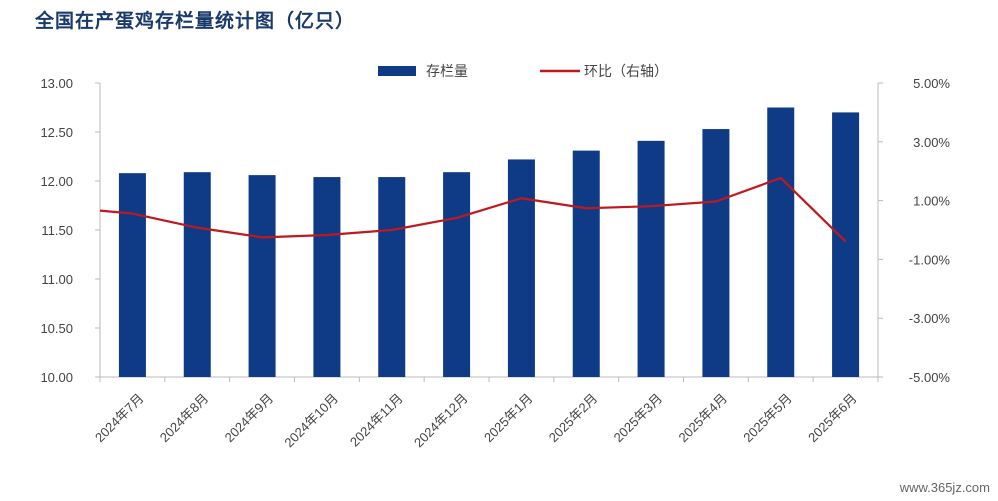  Describe the element at coordinates (767, 418) in the screenshot. I see `x-tick-label: 2025年5月` at that location.